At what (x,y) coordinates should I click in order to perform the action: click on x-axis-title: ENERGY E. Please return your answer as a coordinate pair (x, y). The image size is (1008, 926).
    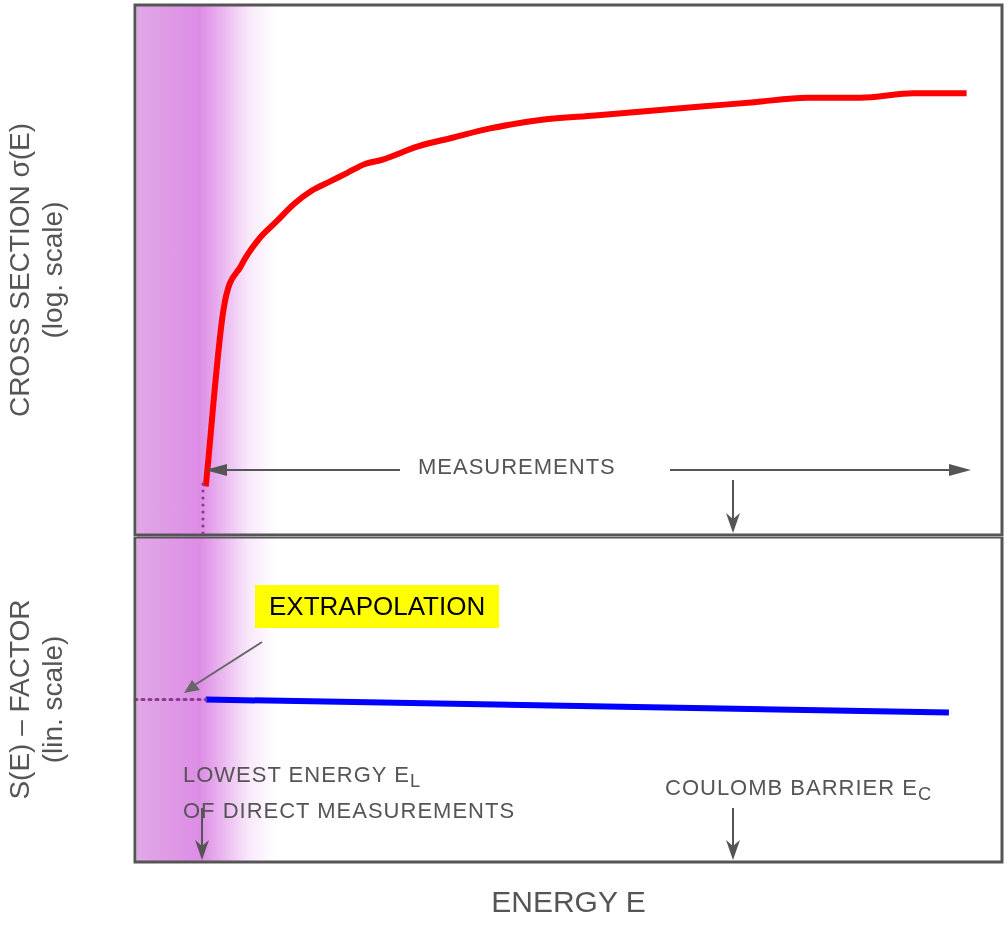
    Looking at the image, I should click on (568, 902).